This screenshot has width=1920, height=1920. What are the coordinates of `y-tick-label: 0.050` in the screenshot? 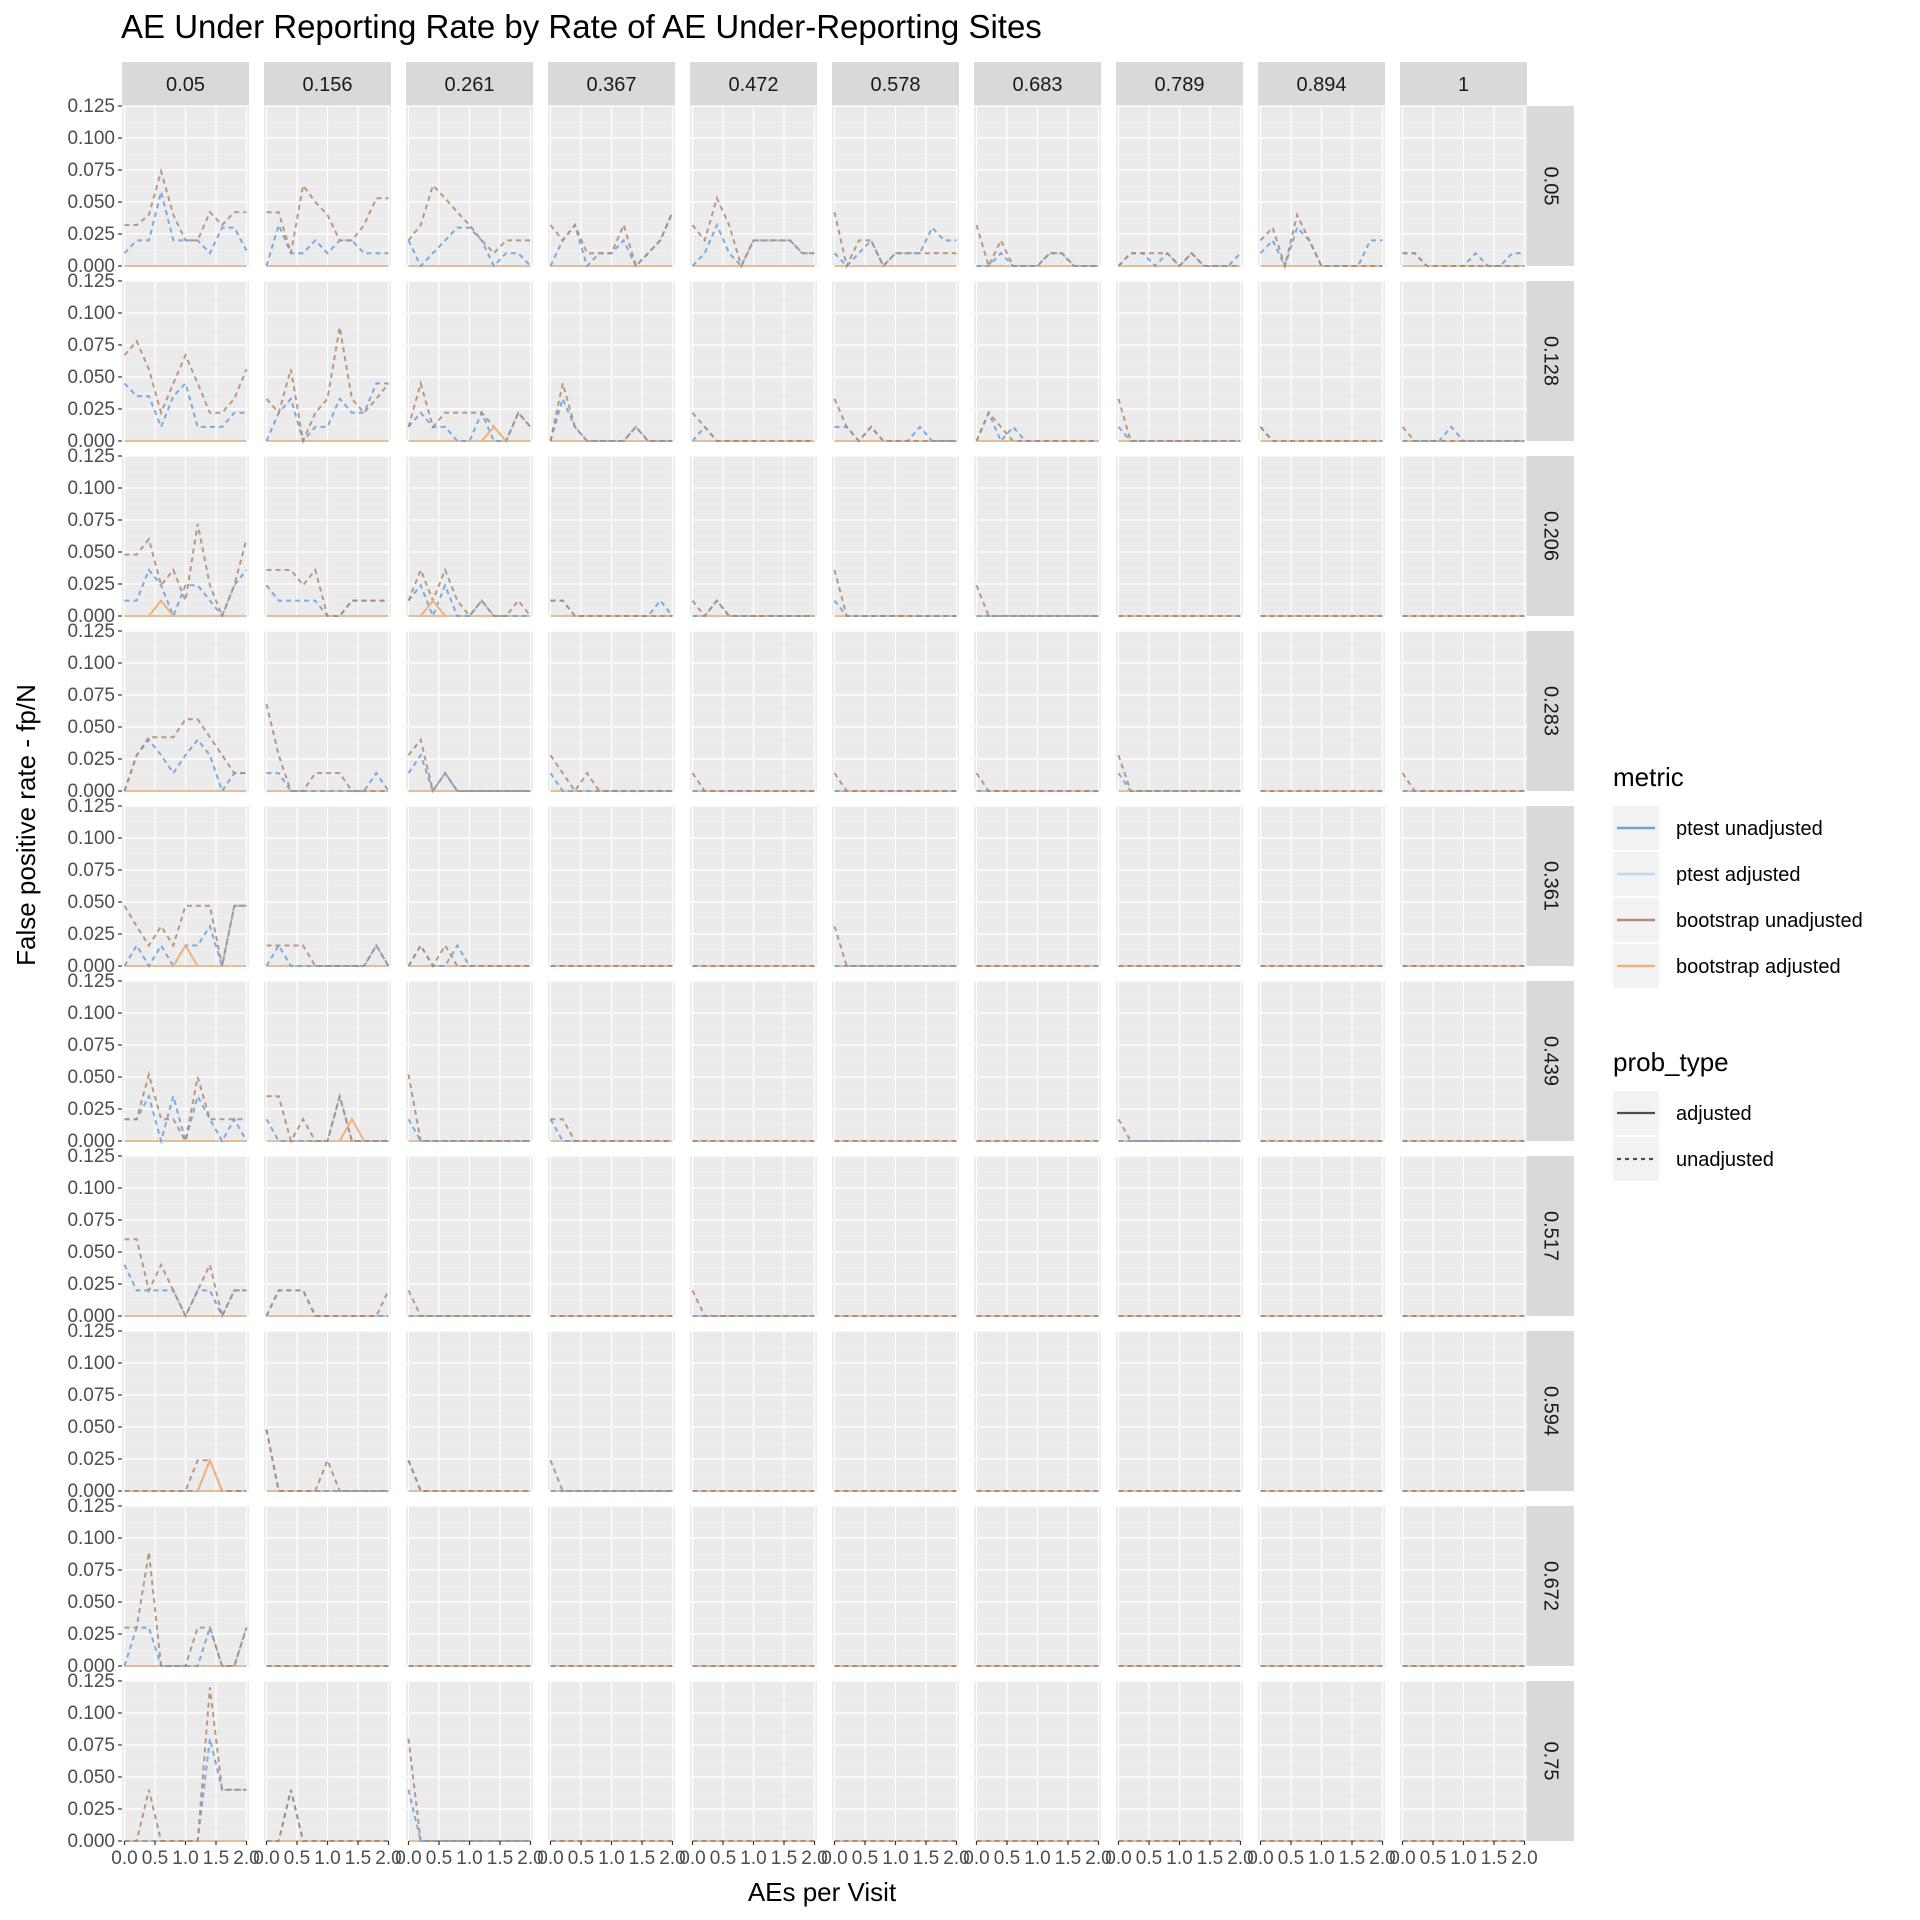 It's located at (91, 1777).